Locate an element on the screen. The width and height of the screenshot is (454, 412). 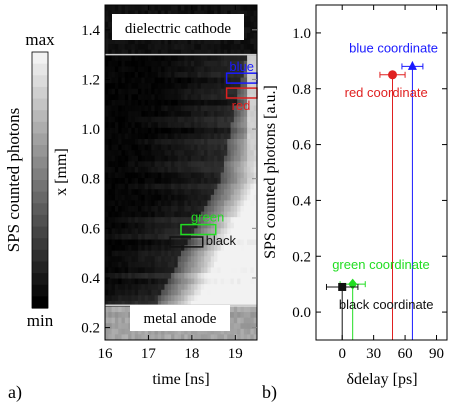
colorbar-step is located at coordinates (40, 151).